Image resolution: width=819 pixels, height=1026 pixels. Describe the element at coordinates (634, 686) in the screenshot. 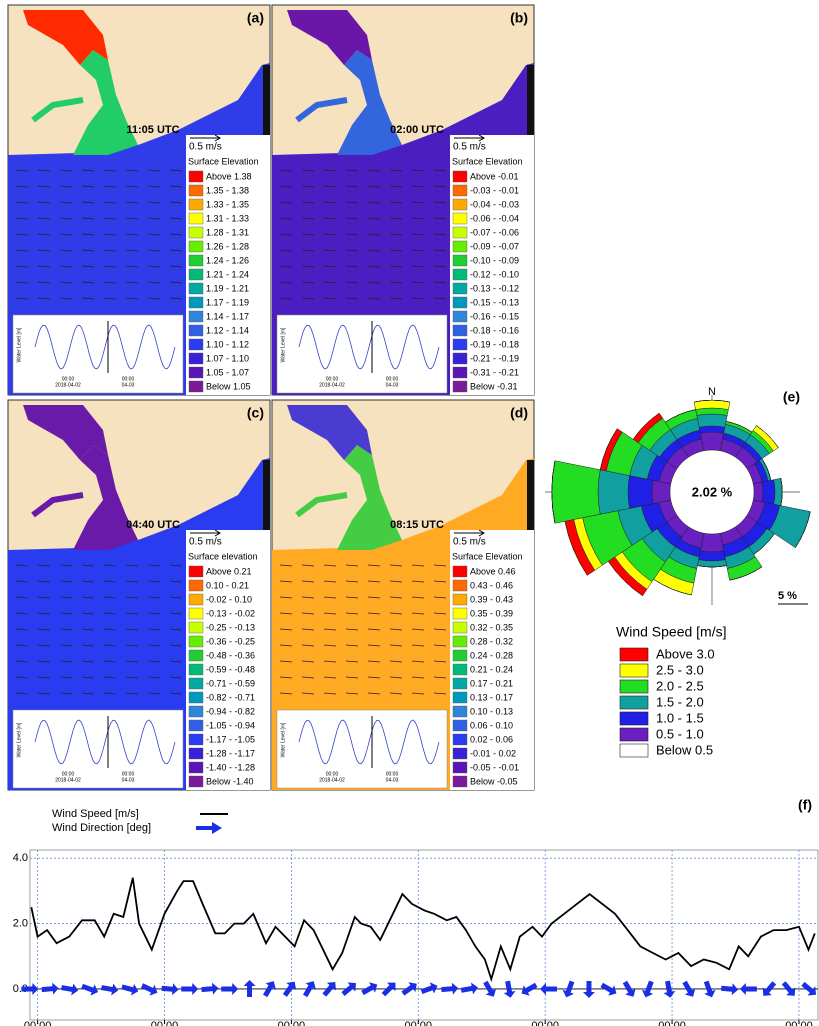

I see `rose-legend-swatch` at that location.